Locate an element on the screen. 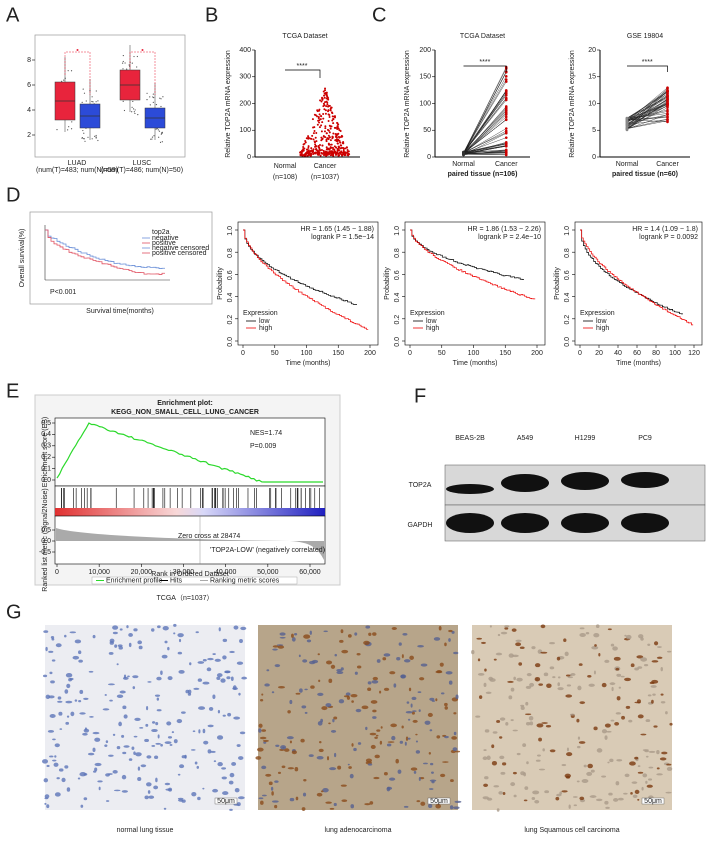 This screenshot has width=709, height=842. label: H1299 is located at coordinates (585, 438).